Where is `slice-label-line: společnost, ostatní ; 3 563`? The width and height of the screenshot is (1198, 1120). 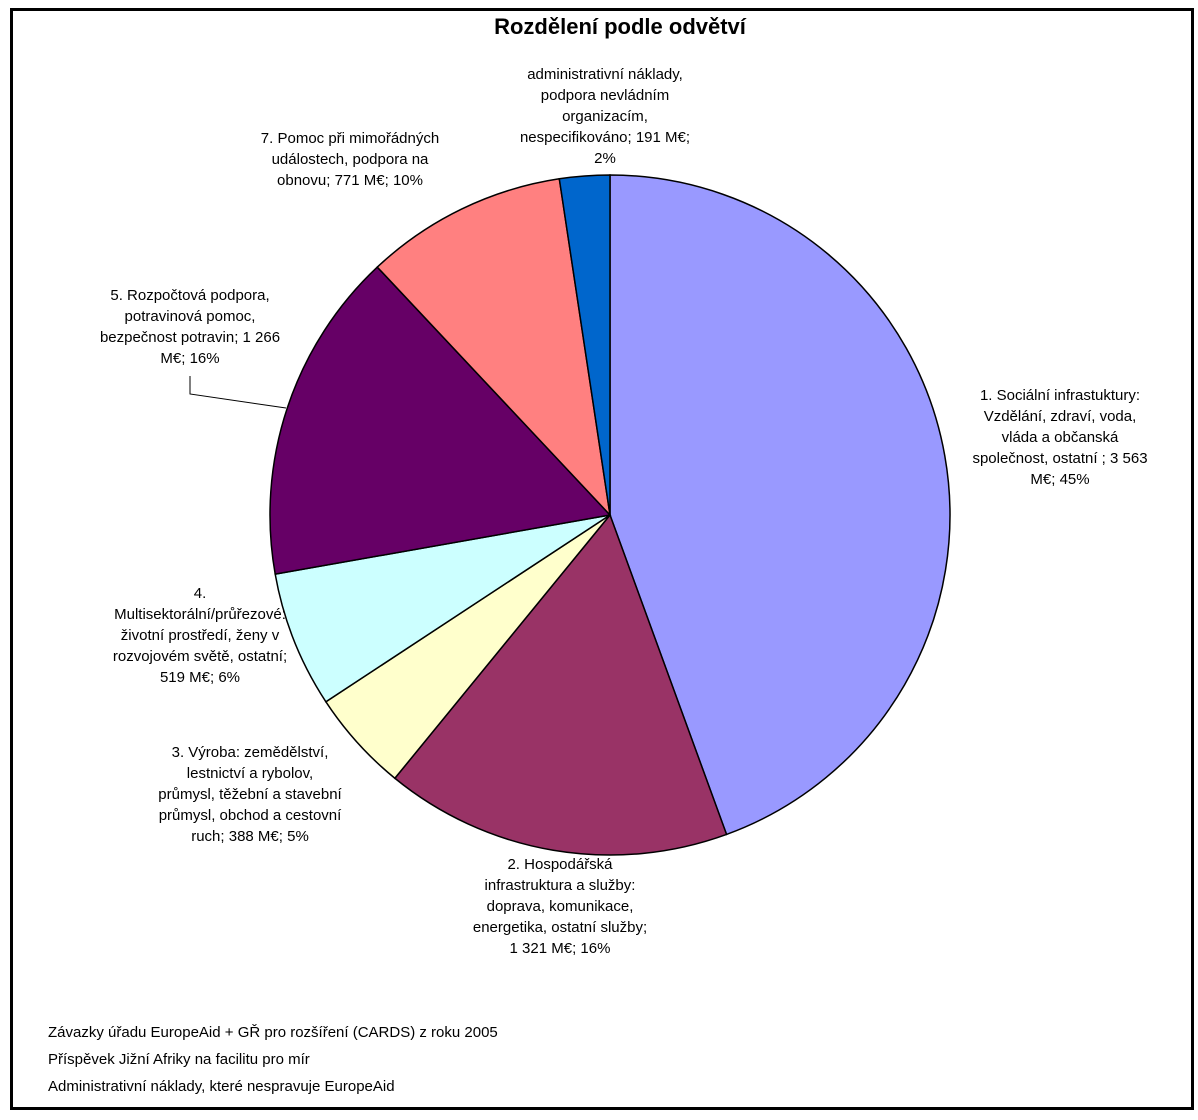 slice-label-line: společnost, ostatní ; 3 563 is located at coordinates (1059, 458).